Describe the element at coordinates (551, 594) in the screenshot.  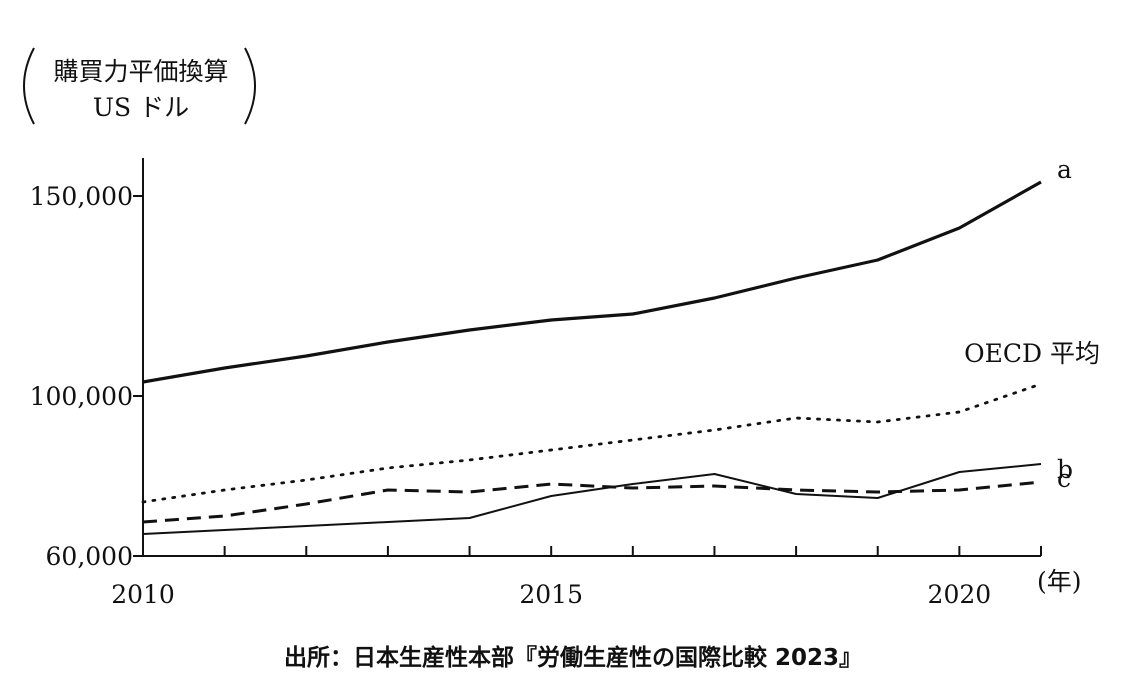
I see `x-tick-label-1: 2015` at that location.